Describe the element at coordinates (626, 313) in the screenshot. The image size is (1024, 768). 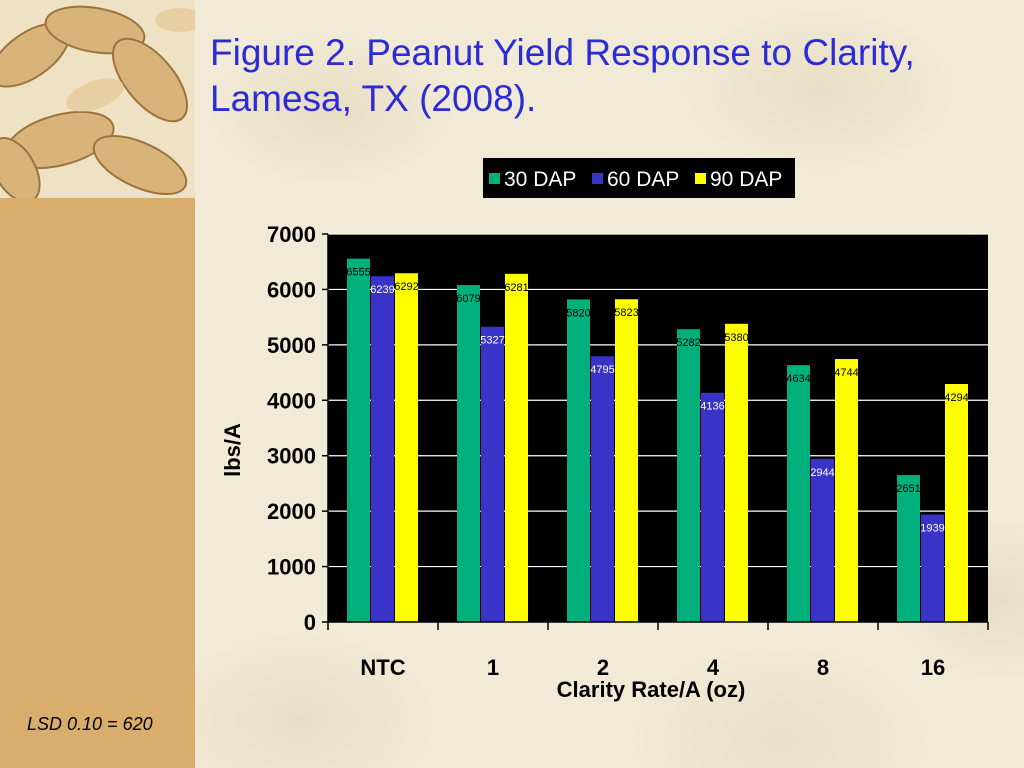
I see `data-label: 5823` at that location.